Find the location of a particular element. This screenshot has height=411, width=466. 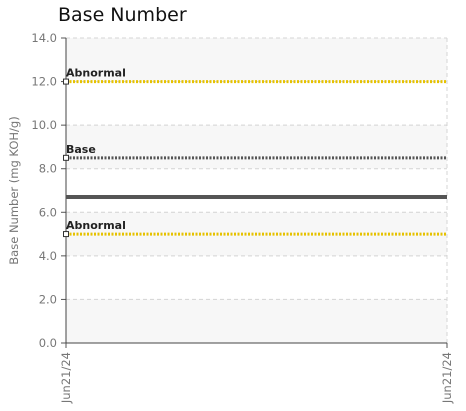

chart-title: Base Number is located at coordinates (122, 15).